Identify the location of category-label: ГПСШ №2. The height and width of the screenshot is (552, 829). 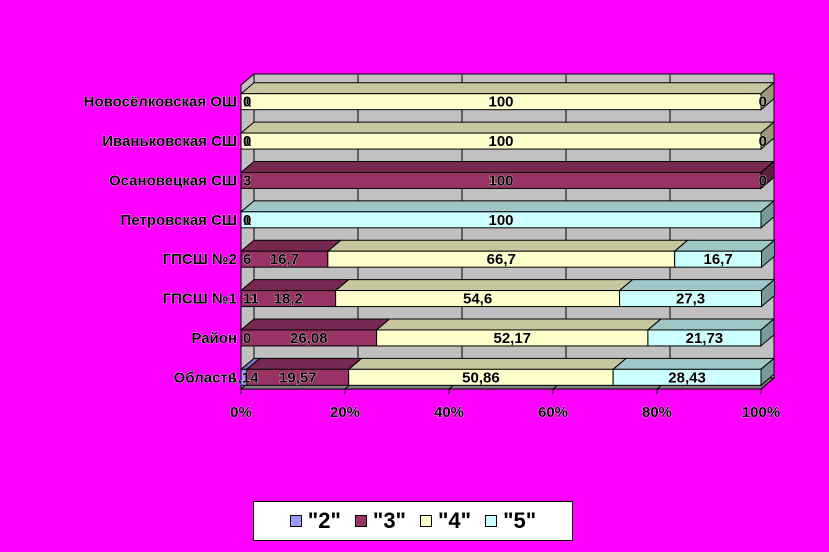
(200, 259).